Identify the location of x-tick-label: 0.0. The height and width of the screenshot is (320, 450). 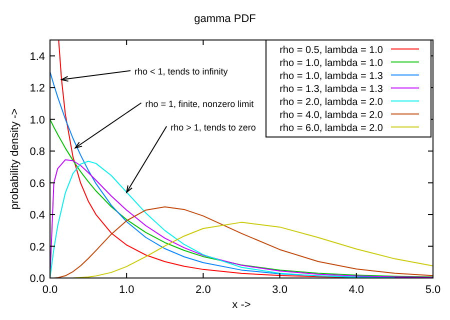
(50, 290).